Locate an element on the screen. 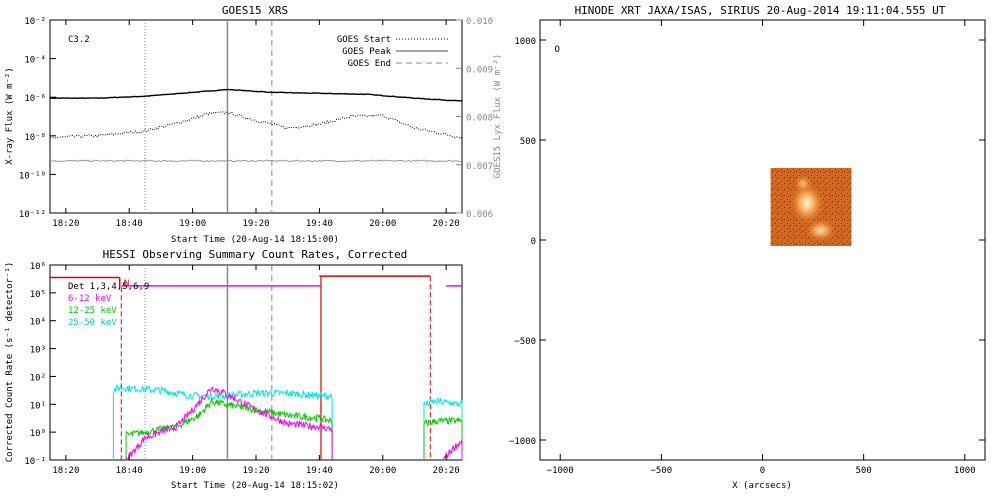 The image size is (1000, 500). goes-ytick-label: 10⁻⁶ is located at coordinates (35, 99).